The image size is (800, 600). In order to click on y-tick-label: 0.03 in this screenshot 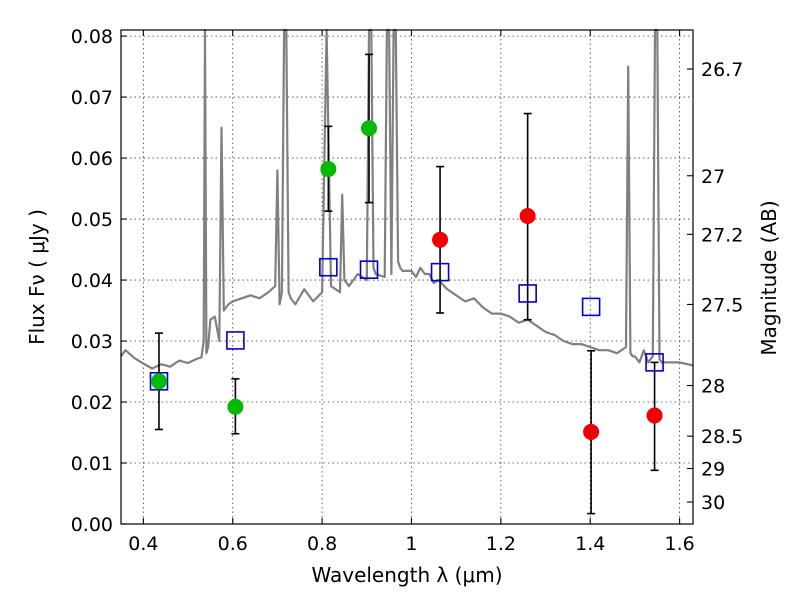, I will do `click(92, 342)`.